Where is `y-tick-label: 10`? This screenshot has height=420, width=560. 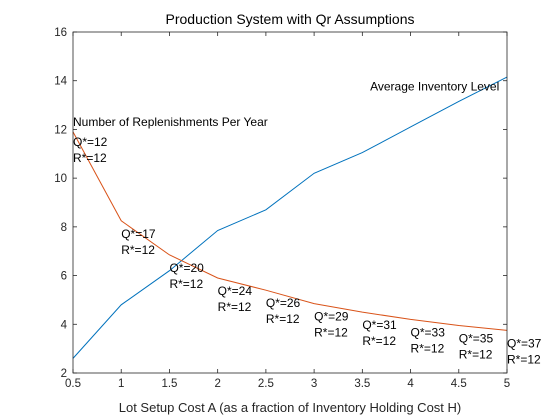 y-tick-label: 10 is located at coordinates (60, 179).